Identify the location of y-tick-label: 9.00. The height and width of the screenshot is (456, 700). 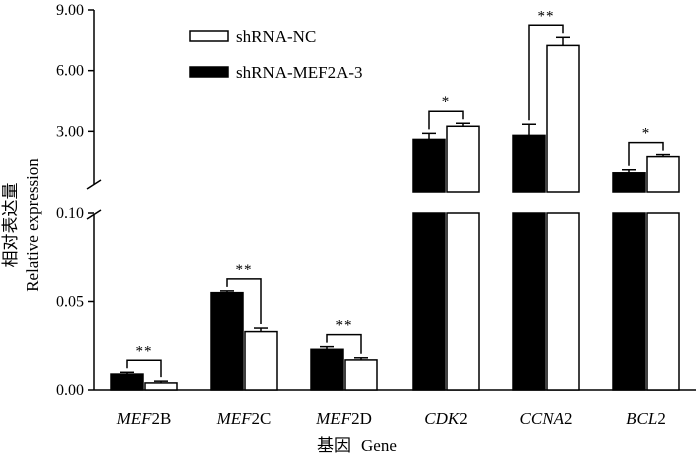
(70, 10).